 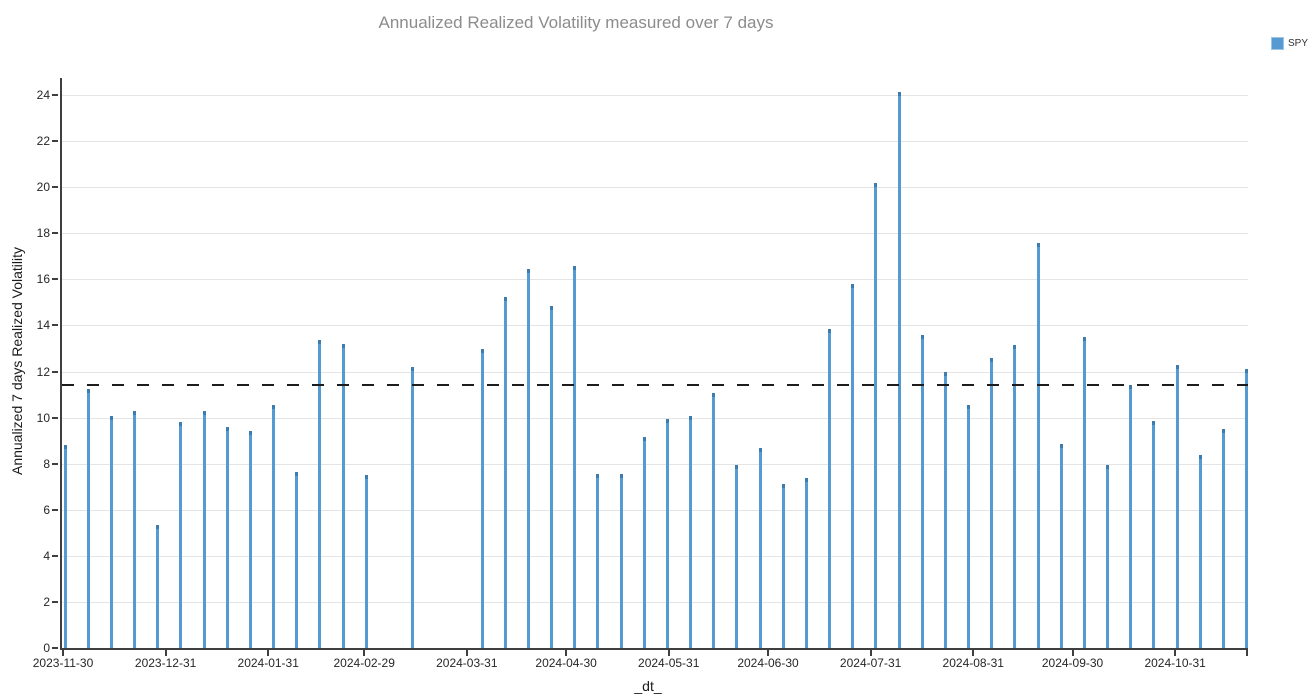 What do you see at coordinates (43, 325) in the screenshot?
I see `y-tick-label: 14` at bounding box center [43, 325].